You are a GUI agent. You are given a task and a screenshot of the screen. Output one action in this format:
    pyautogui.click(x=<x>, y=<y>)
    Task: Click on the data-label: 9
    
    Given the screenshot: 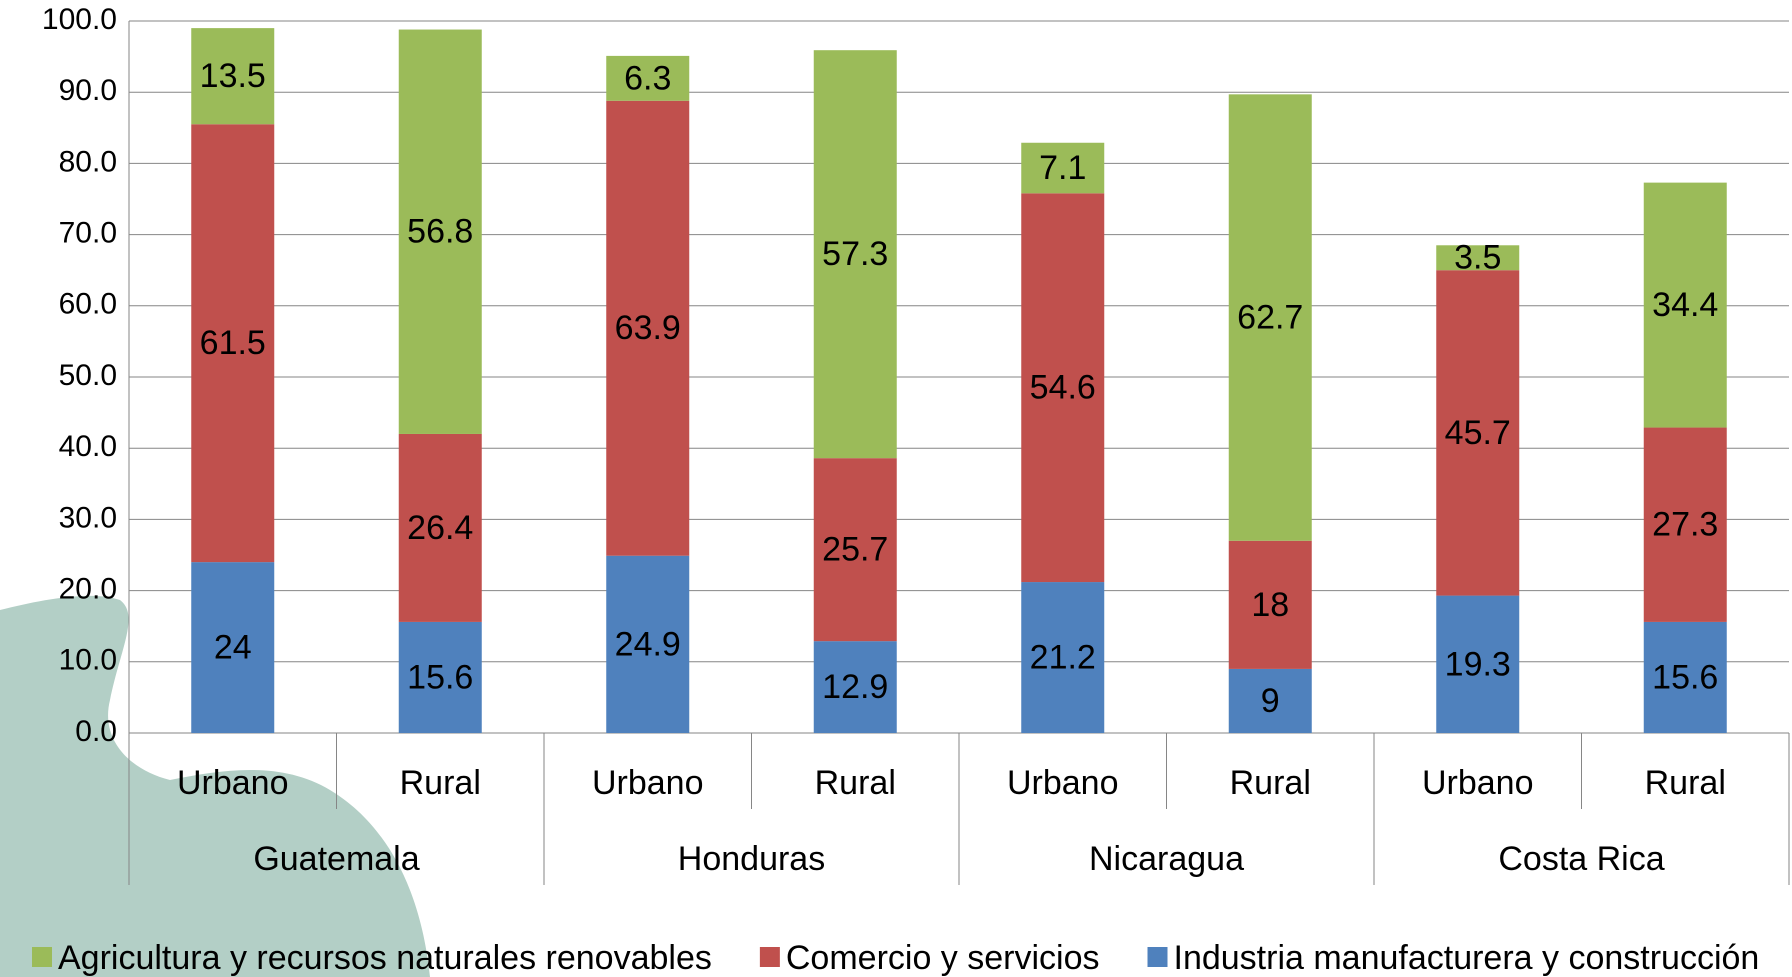 What is the action you would take?
    pyautogui.click(x=1270, y=701)
    